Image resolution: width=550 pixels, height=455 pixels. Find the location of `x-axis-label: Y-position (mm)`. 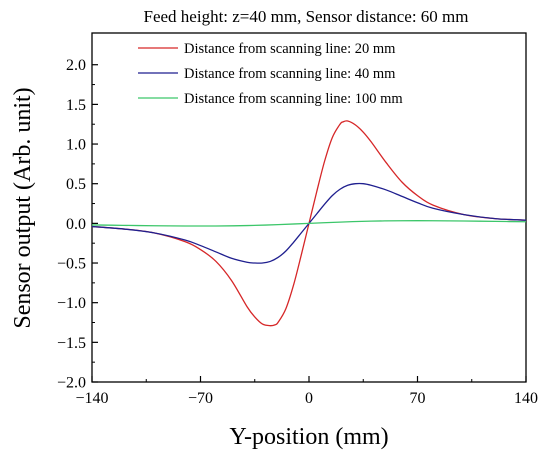

x-axis-label: Y-position (mm) is located at coordinates (308, 437).